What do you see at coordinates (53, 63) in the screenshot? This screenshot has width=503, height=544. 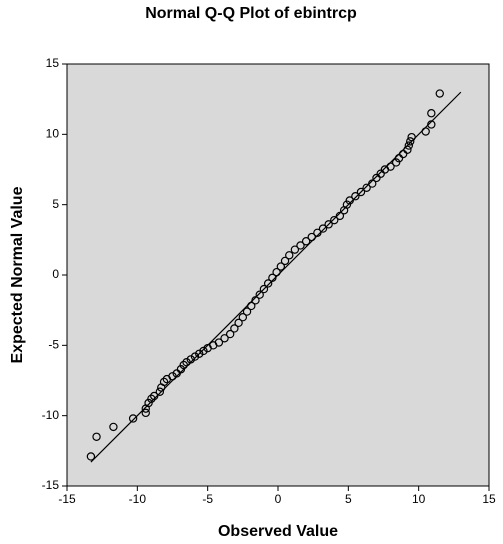 I see `y-tick-label: 15` at bounding box center [53, 63].